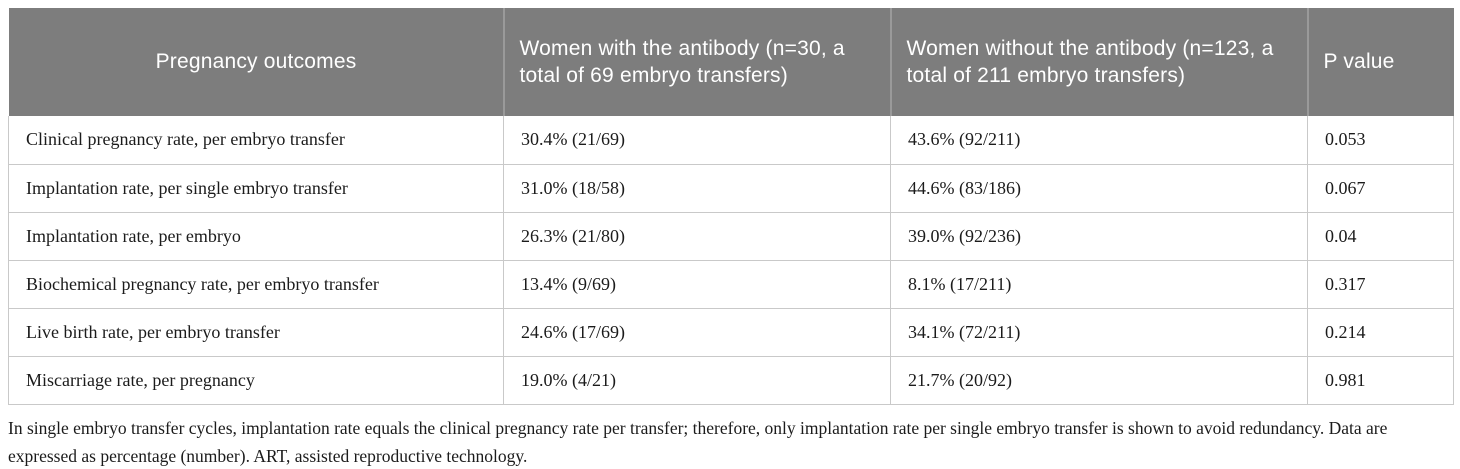 The width and height of the screenshot is (1460, 469). I want to click on column-header-pregnancy-outcomes: Pregnancy outcomes, so click(256, 62).